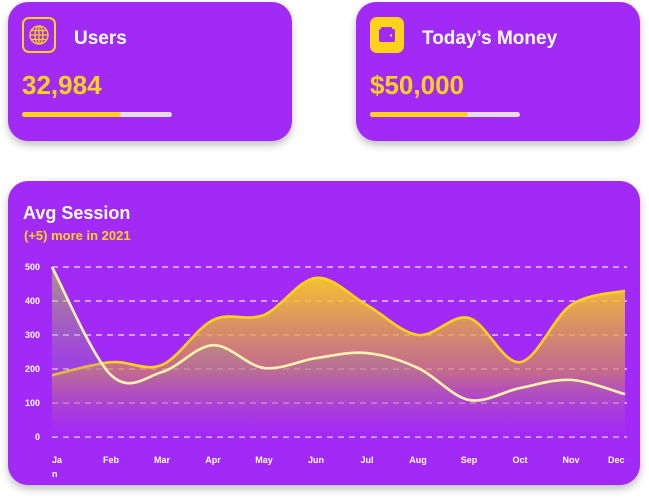  Describe the element at coordinates (150, 71) in the screenshot. I see `users-card: Users 32,984` at that location.